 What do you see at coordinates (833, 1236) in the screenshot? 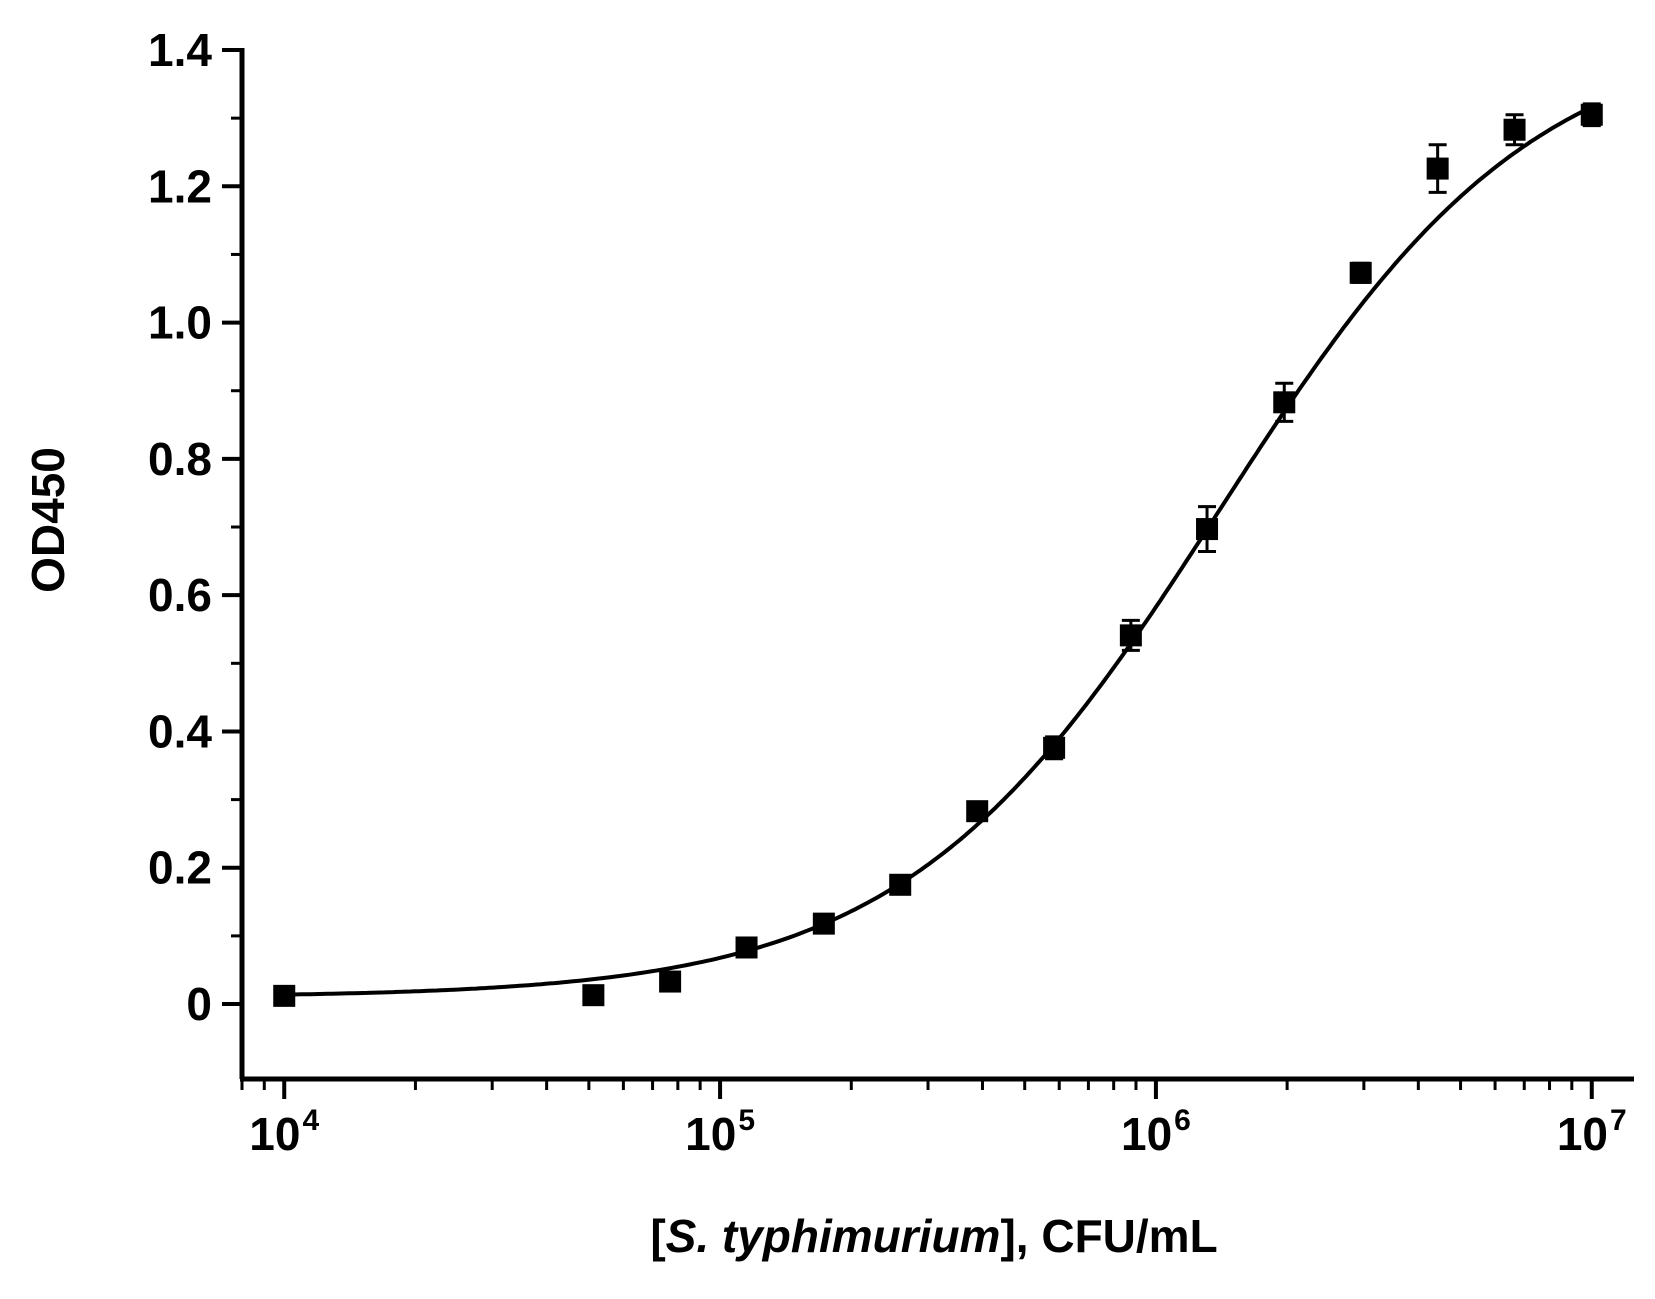
I see `x-axis-label-organism: S. typhimurium` at bounding box center [833, 1236].